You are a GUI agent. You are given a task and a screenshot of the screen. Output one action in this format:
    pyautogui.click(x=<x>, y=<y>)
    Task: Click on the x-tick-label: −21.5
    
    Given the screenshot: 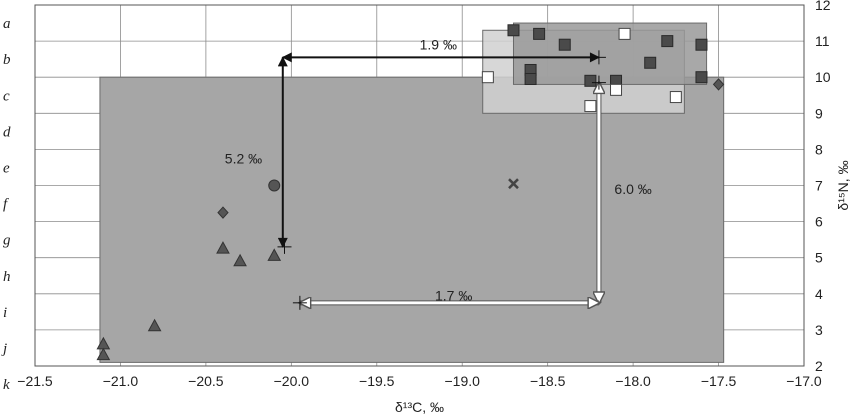 What is the action you would take?
    pyautogui.click(x=35, y=381)
    